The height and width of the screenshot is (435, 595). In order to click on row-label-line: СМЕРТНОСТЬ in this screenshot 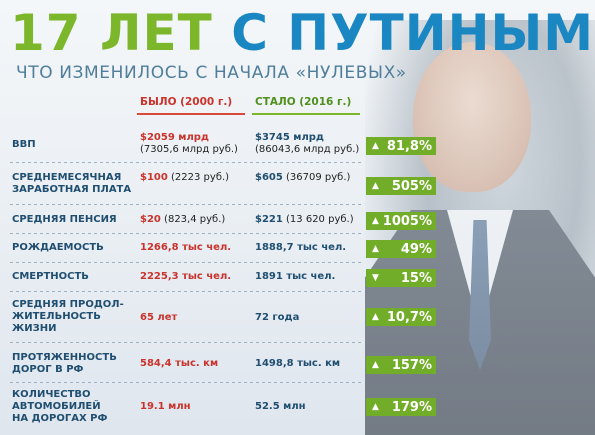, I will do `click(50, 276)`.